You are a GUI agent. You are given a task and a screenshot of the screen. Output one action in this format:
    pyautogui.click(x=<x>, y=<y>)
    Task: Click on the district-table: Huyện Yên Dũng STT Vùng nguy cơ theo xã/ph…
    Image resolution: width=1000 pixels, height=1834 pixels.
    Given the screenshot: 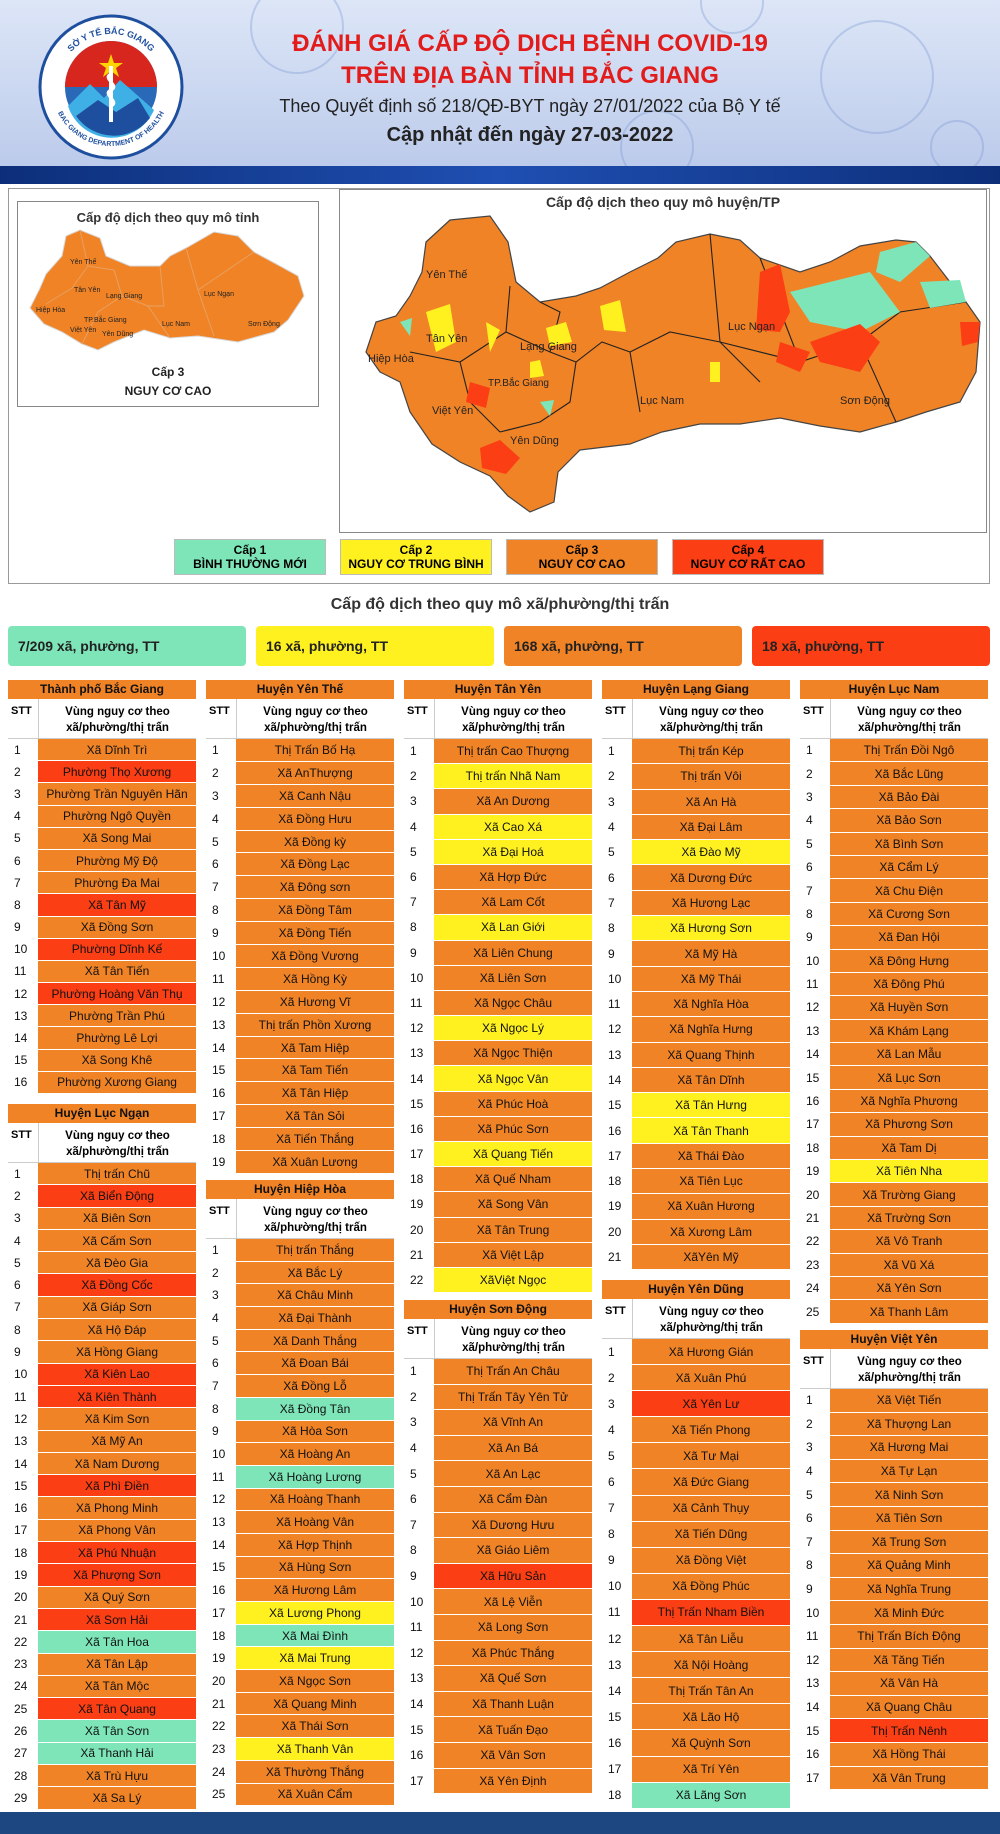 What is the action you would take?
    pyautogui.click(x=696, y=1544)
    